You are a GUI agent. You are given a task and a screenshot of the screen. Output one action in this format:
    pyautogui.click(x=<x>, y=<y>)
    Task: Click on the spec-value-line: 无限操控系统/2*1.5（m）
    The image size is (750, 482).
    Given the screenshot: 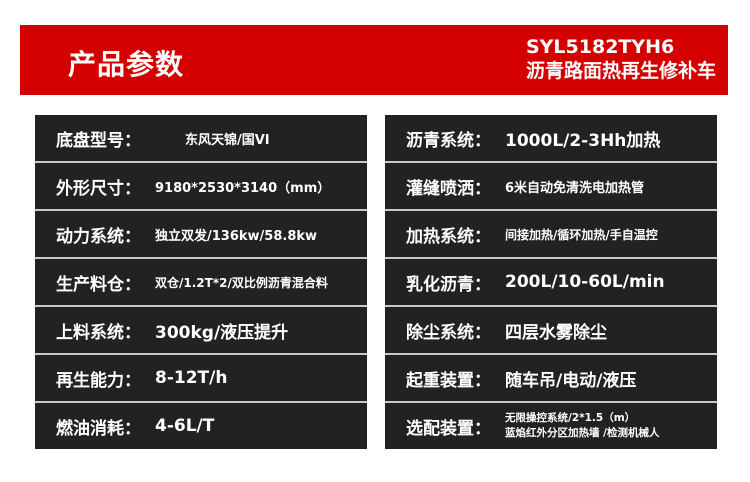 What is the action you would take?
    pyautogui.click(x=570, y=418)
    